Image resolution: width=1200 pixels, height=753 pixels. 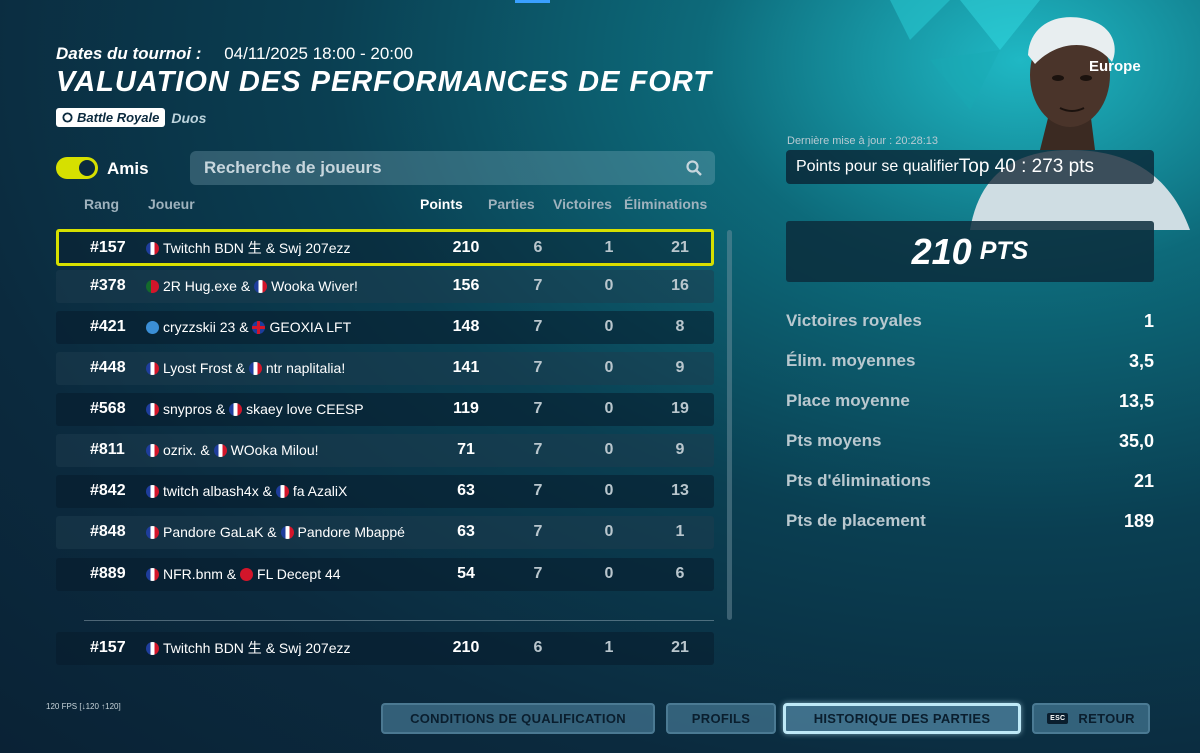 I want to click on row-player: ozrix. & WOoka Milou!, so click(x=278, y=450).